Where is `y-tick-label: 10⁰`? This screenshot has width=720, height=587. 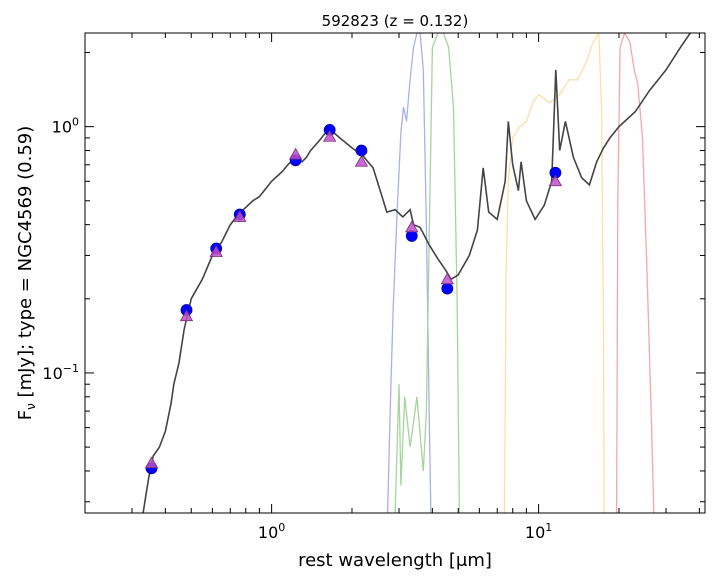
y-tick-label: 10⁰ is located at coordinates (65, 126).